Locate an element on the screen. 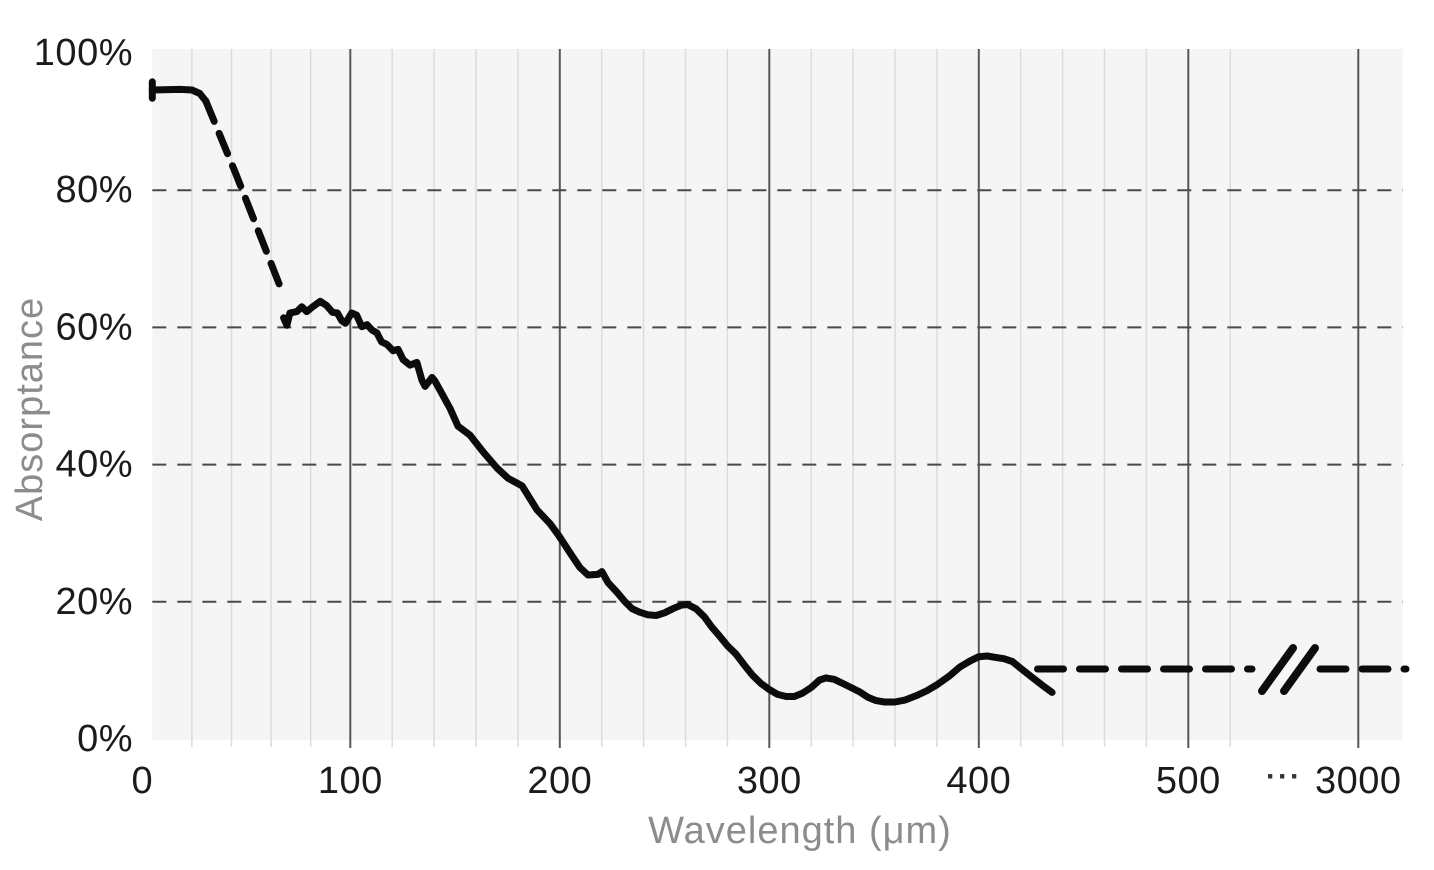 Image resolution: width=1434 pixels, height=870 pixels. x-tick-label: 200 is located at coordinates (559, 781).